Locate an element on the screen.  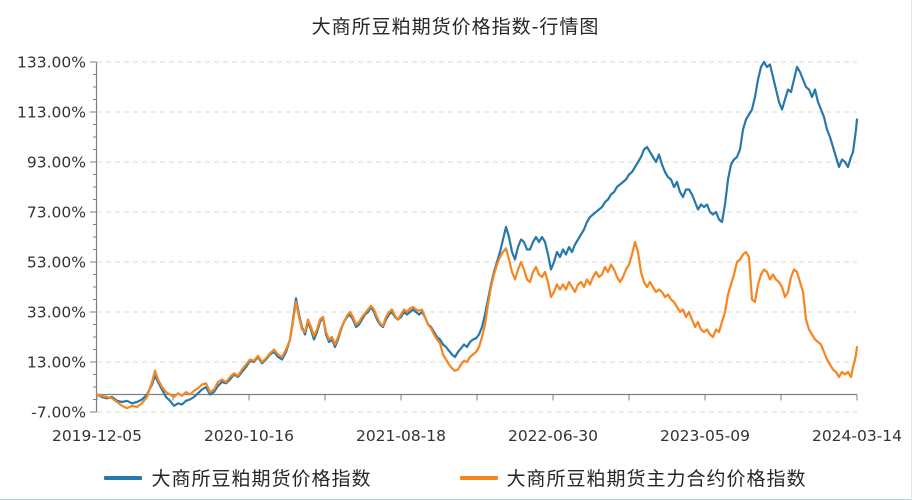
x-tick-label: 2023-05-09 is located at coordinates (705, 436).